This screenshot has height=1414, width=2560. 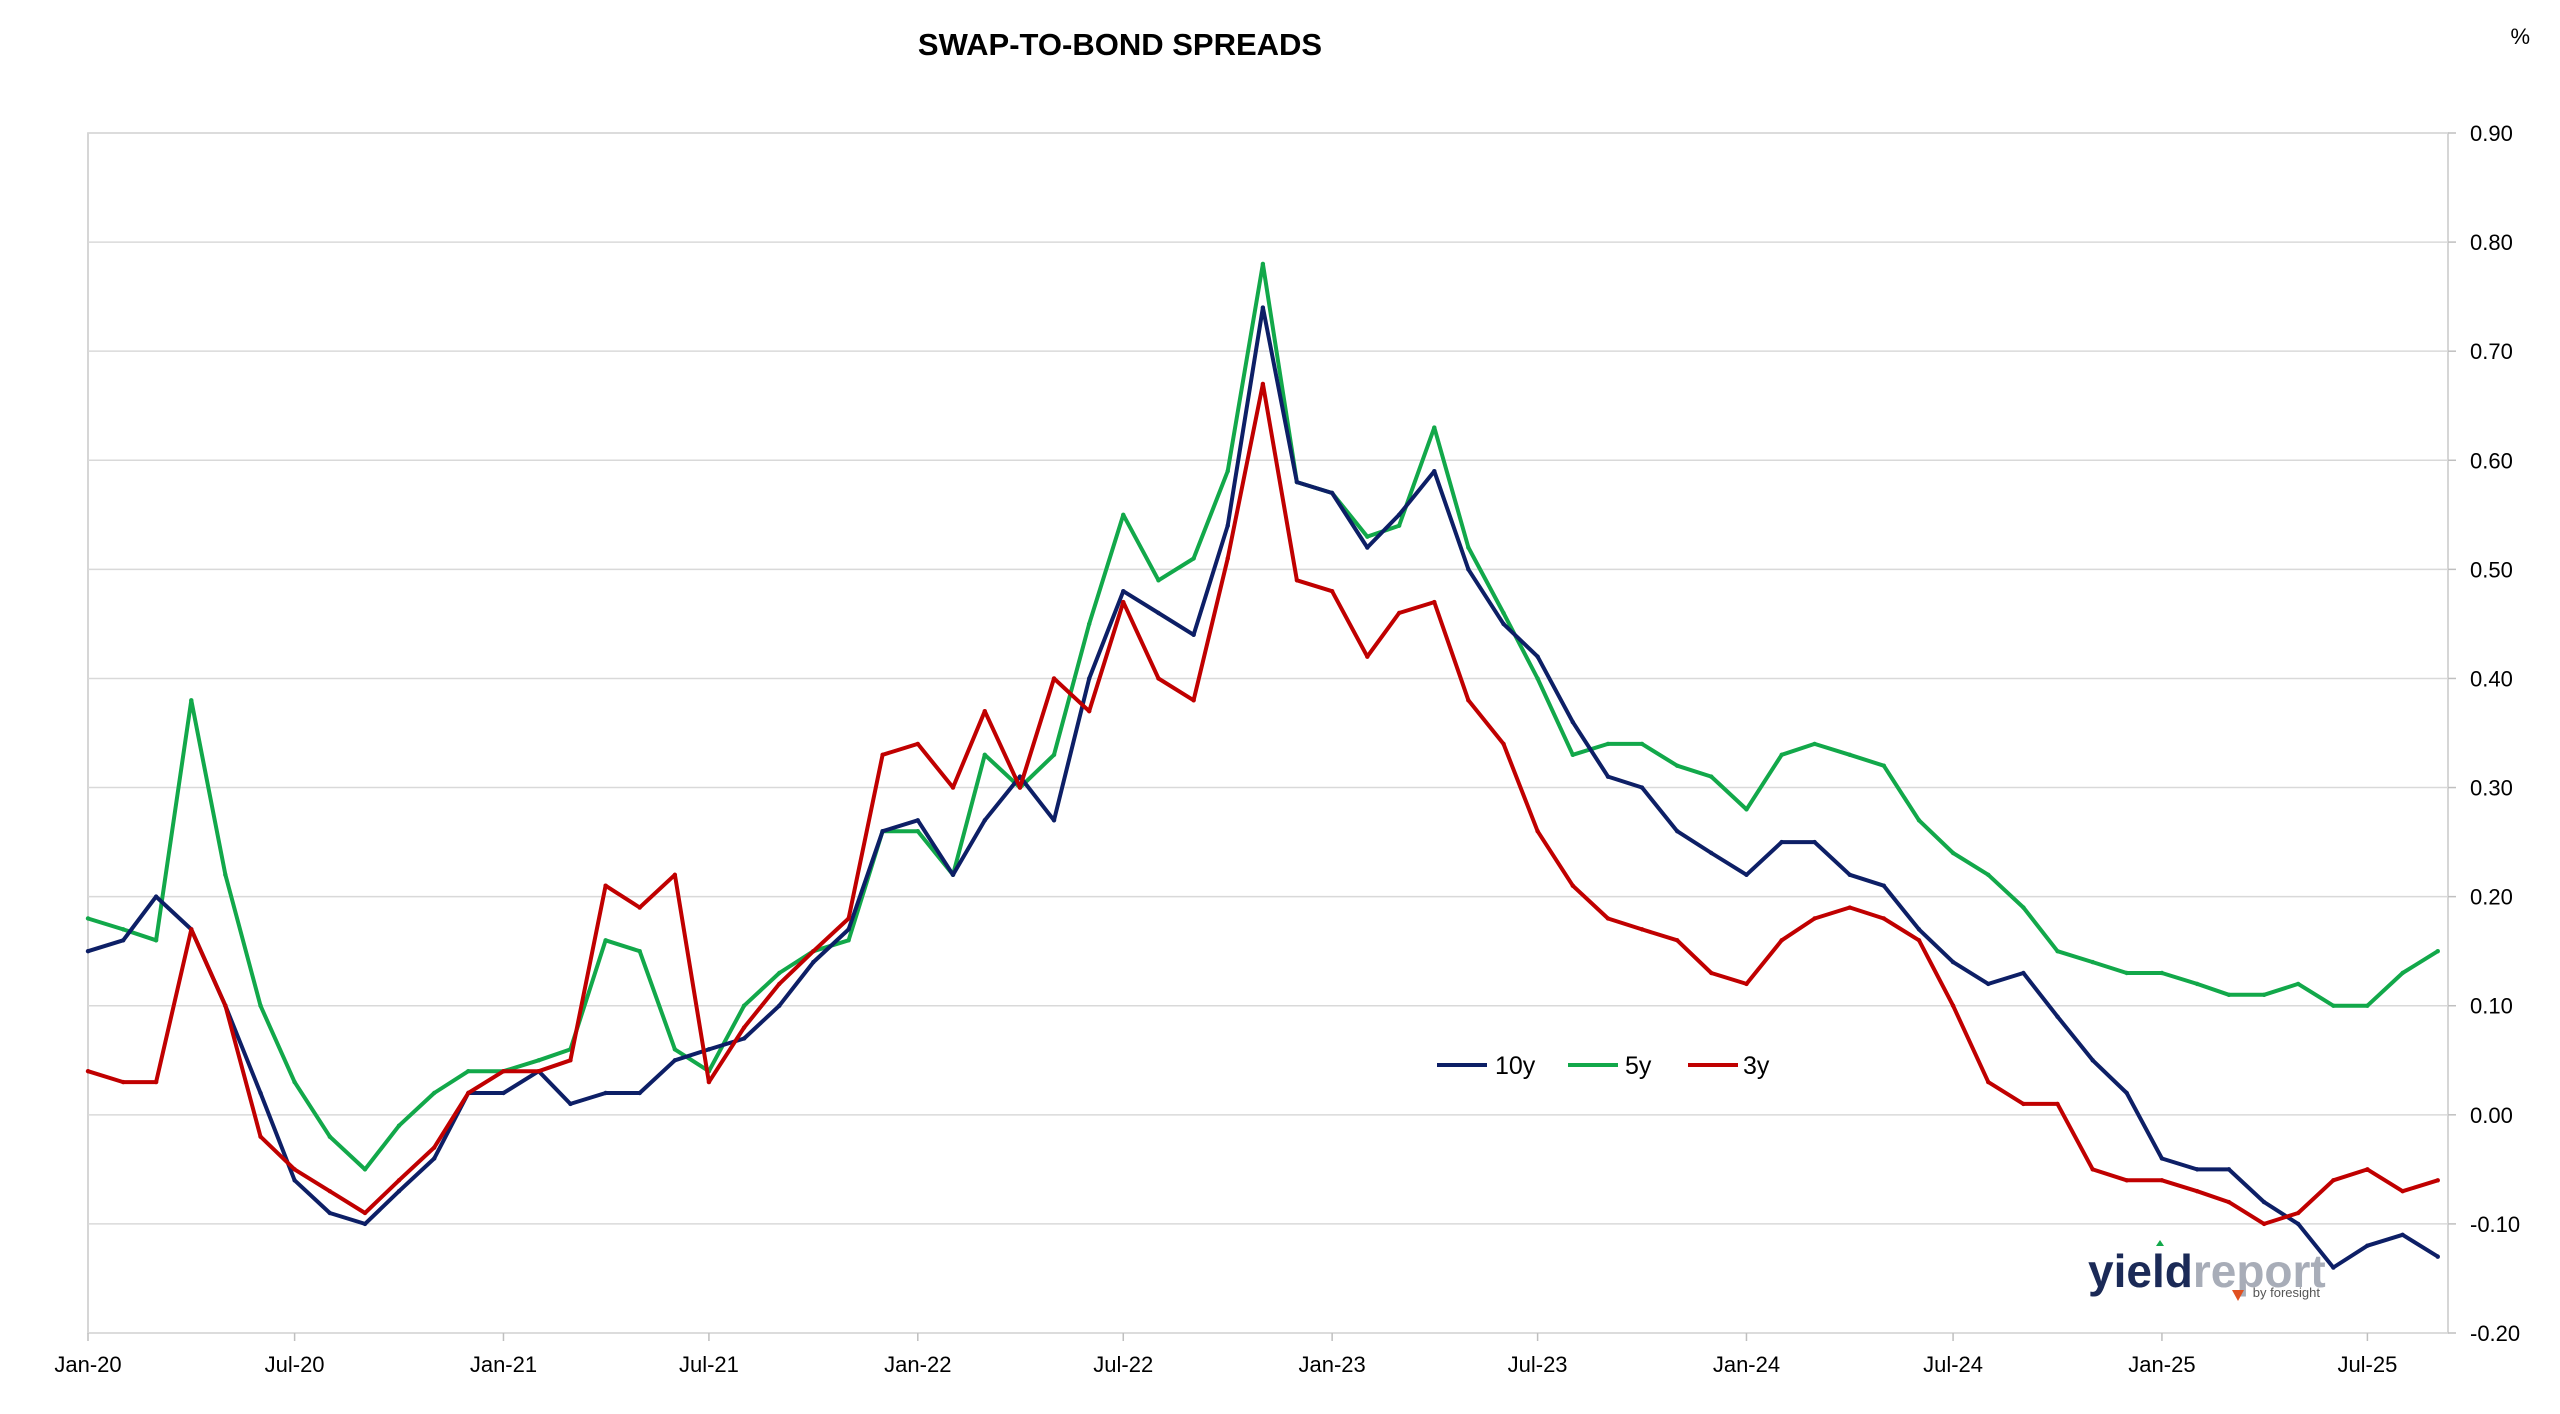 I want to click on x-tick-label: Jul-20, so click(x=295, y=1364).